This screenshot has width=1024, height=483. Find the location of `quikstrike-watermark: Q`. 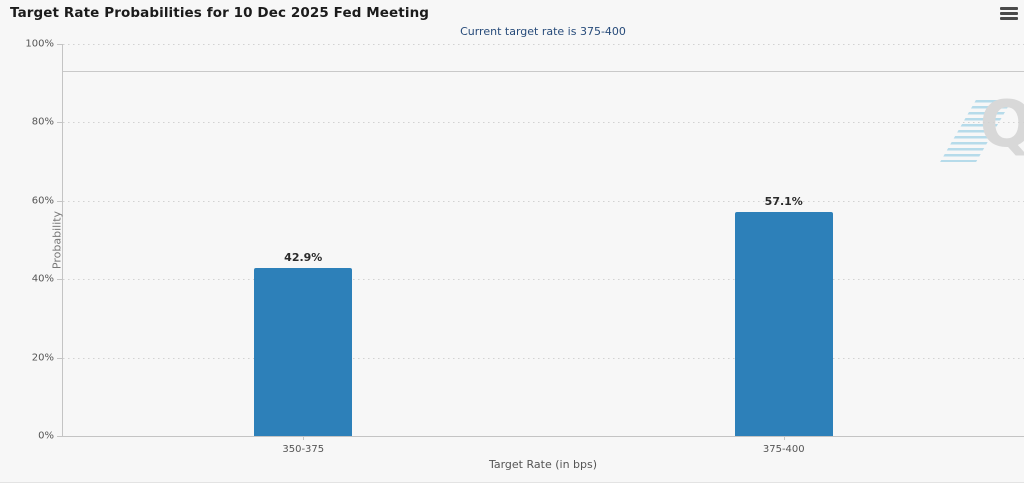

quikstrike-watermark: Q is located at coordinates (982, 129).